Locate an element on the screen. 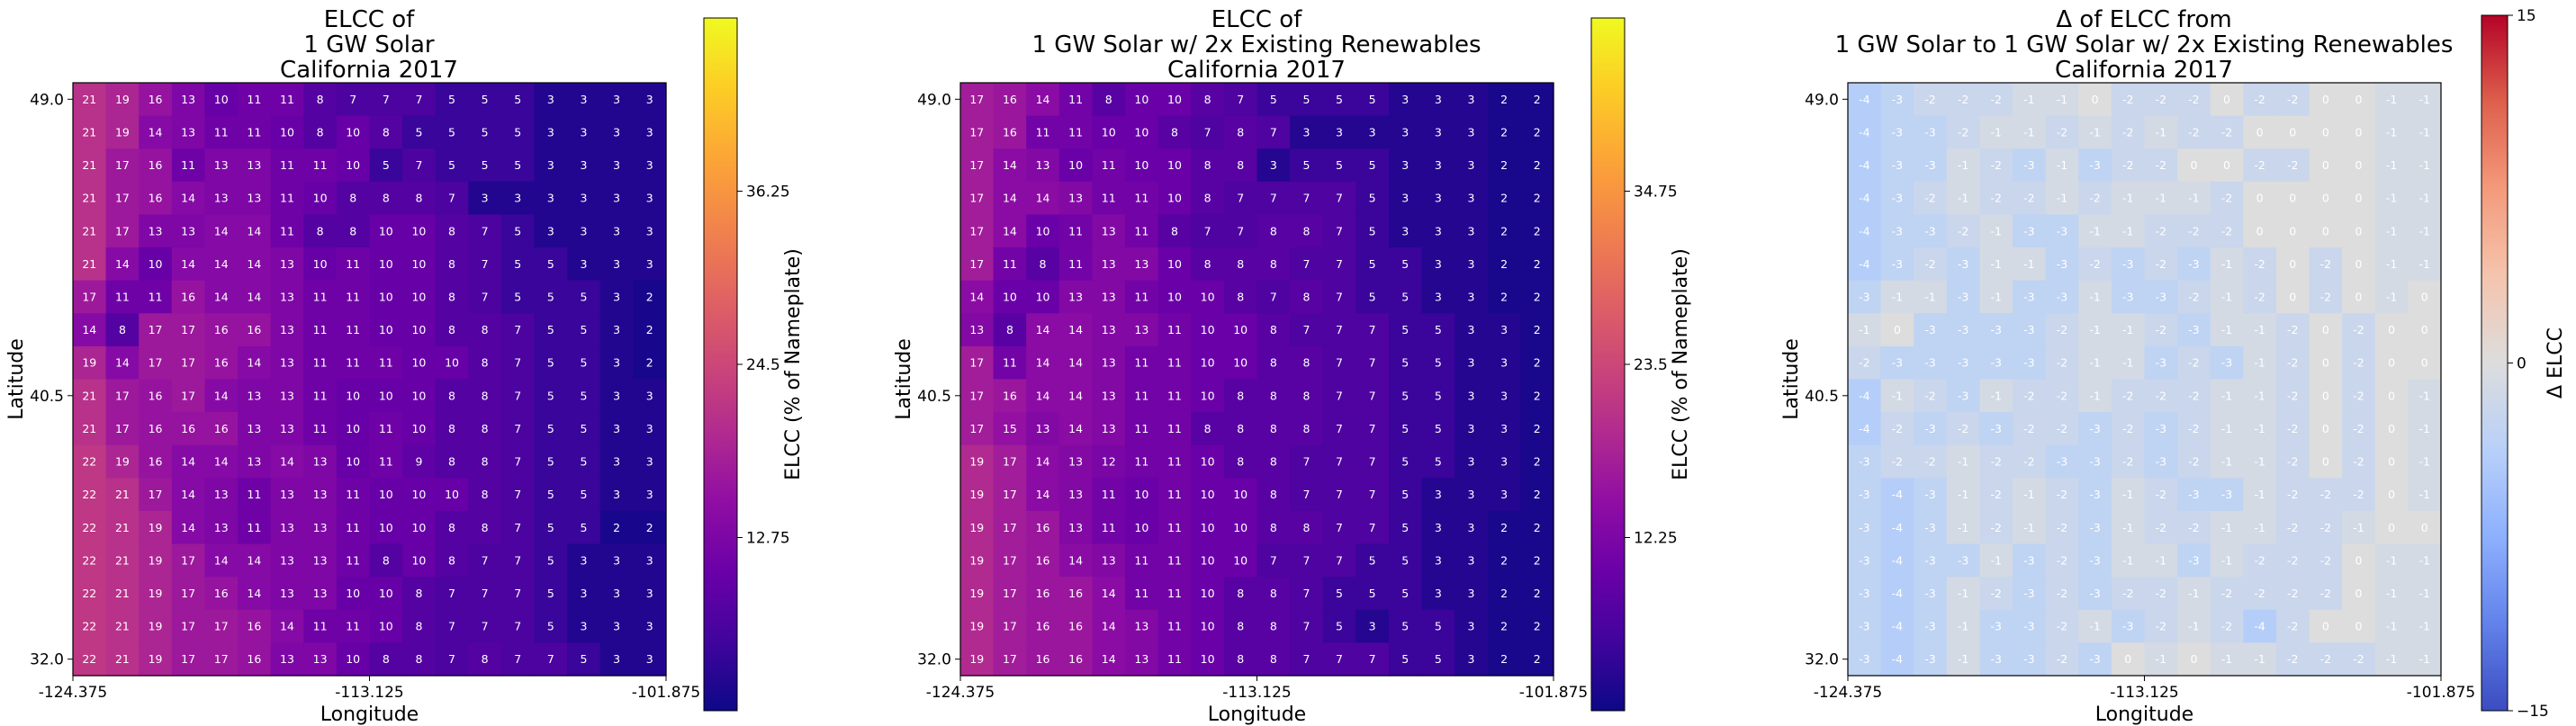 Image resolution: width=2576 pixels, height=726 pixels. colorbar-tick-label: 34.75 is located at coordinates (1656, 193).